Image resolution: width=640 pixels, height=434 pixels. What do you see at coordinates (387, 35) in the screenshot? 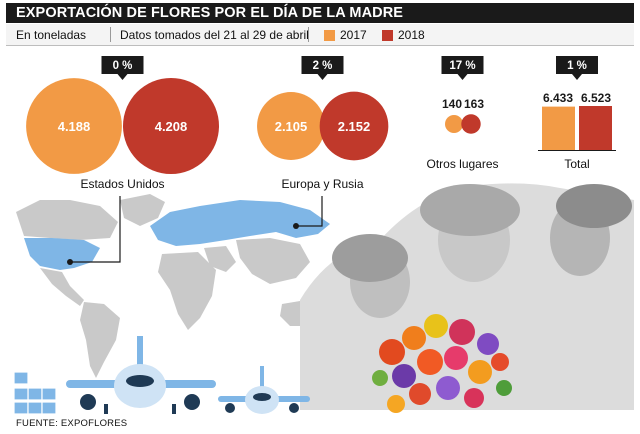
I see `legend-swatch-2018` at bounding box center [387, 35].